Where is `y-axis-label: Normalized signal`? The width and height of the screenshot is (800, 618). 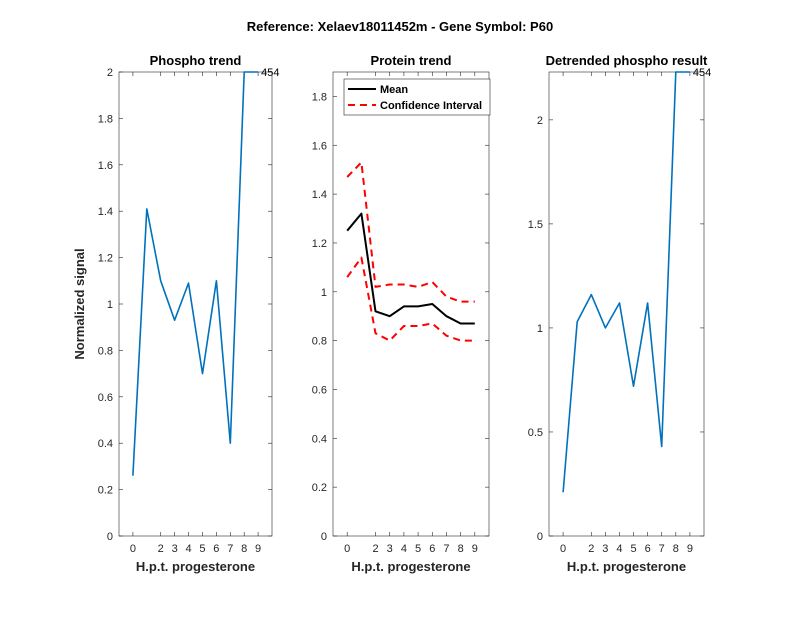 y-axis-label: Normalized signal is located at coordinates (79, 303).